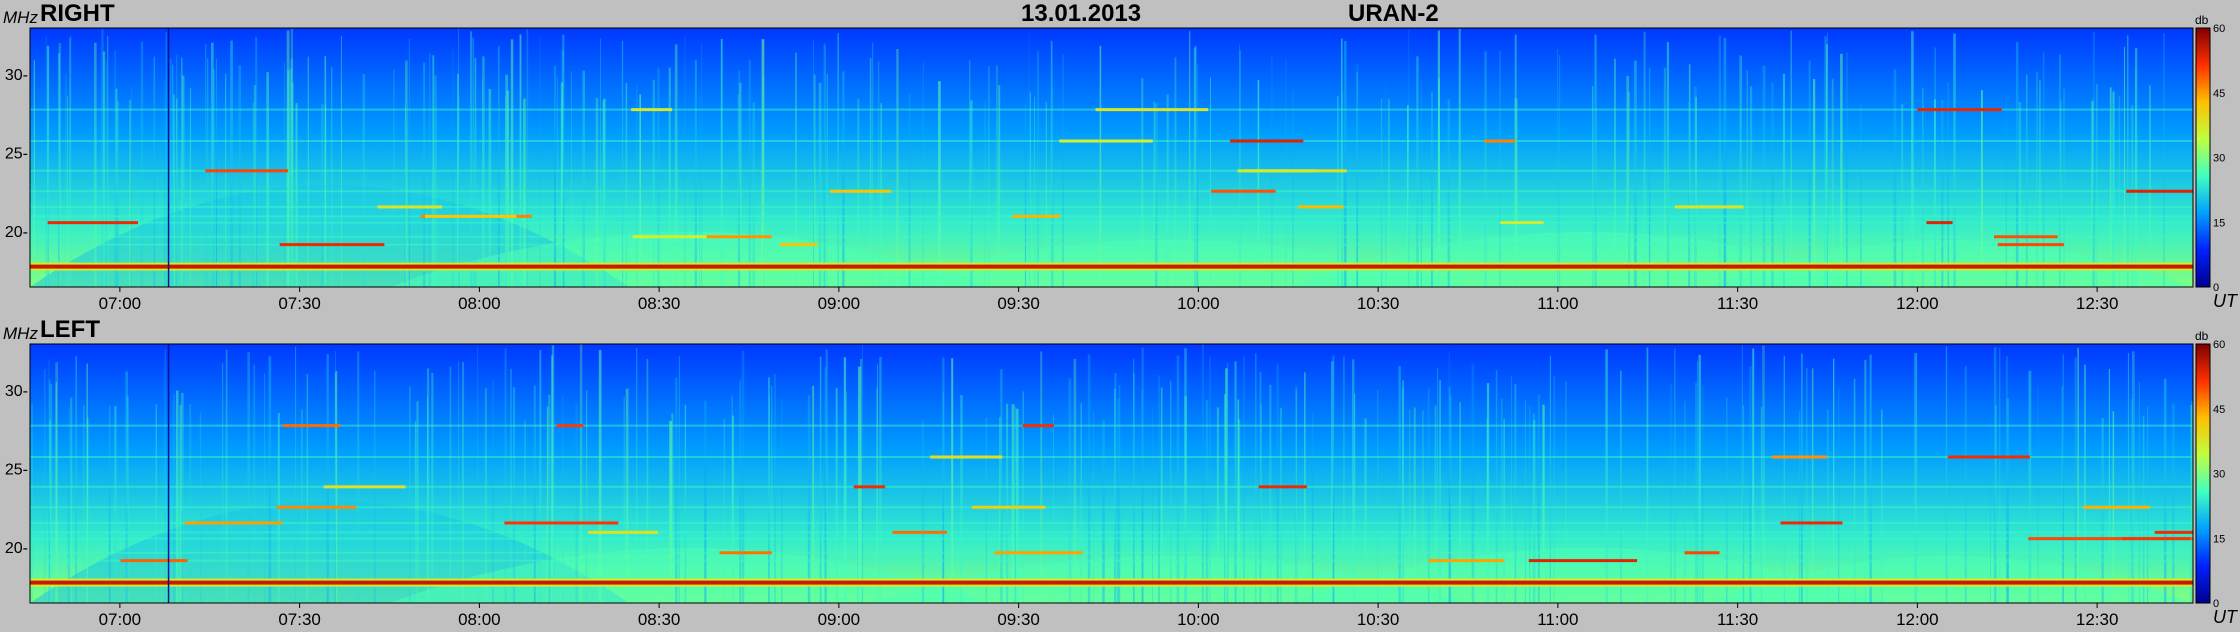 This screenshot has width=2240, height=632. I want to click on x-tick-label: 11:30, so click(1737, 619).